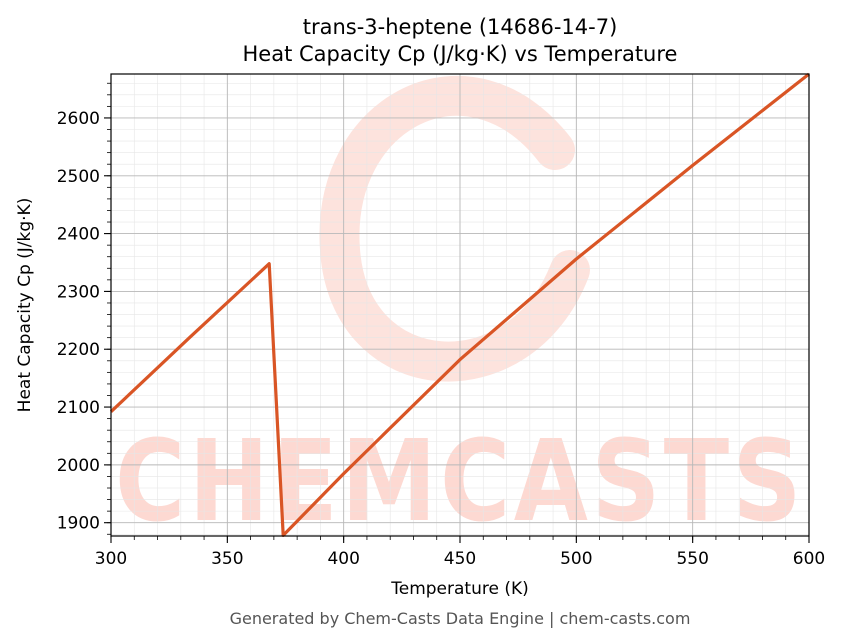  I want to click on y-tick-label: 2300, so click(78, 292).